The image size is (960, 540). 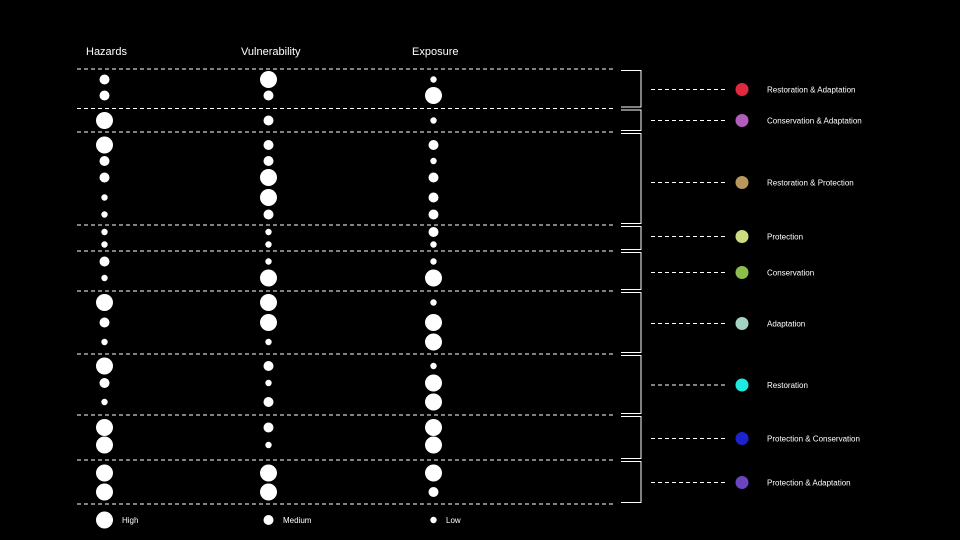 I want to click on category-label: Restoration, so click(x=787, y=385).